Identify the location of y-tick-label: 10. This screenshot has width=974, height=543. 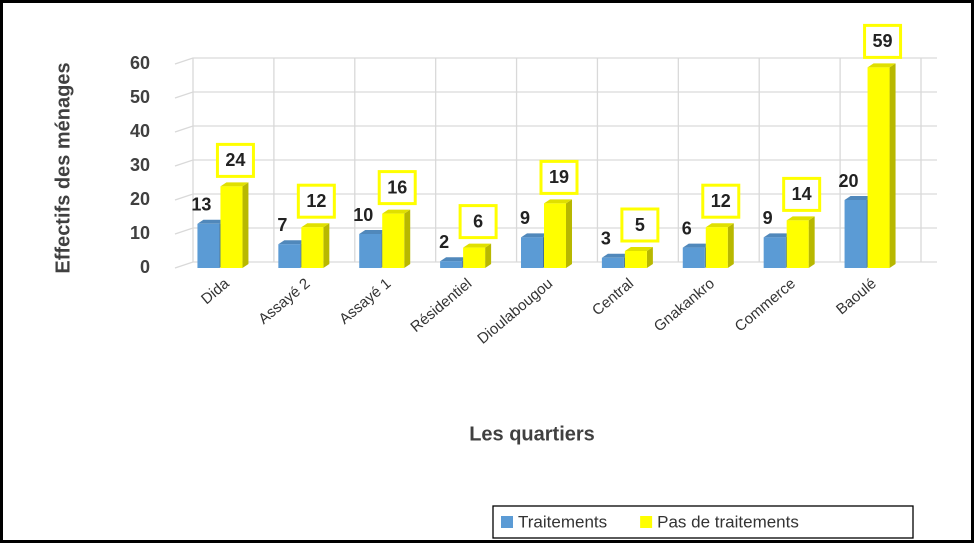
(140, 233).